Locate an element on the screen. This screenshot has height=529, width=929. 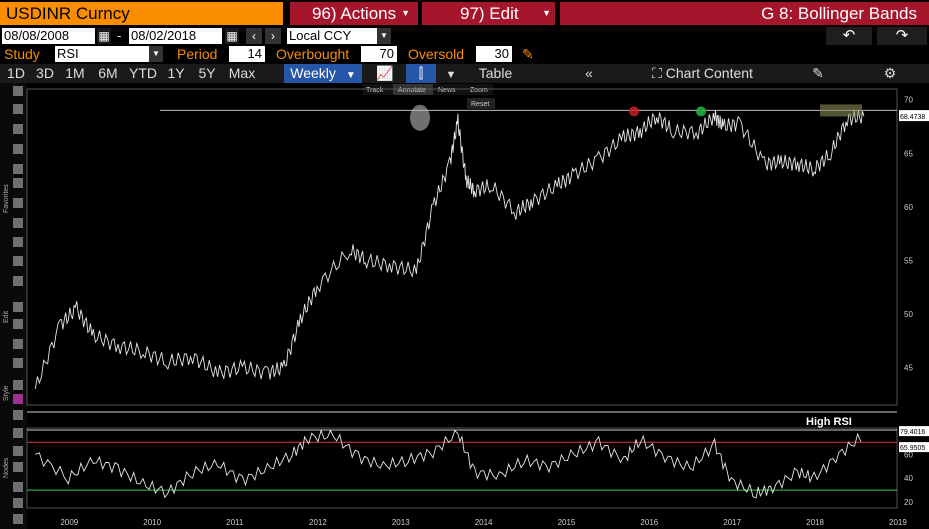
select-tool-icon is located at coordinates (18, 169).